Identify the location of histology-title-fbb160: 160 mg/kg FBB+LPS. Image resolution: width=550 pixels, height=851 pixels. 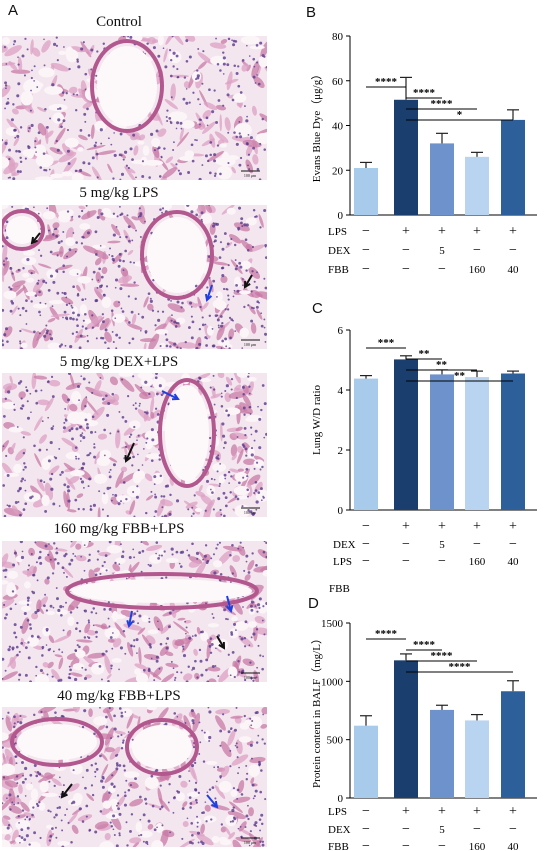
(119, 529).